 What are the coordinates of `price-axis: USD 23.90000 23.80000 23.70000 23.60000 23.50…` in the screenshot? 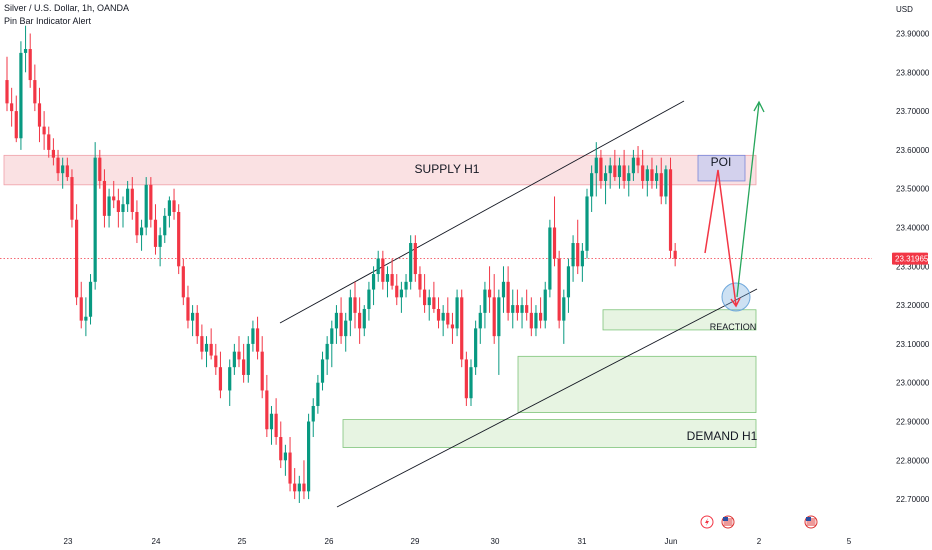 It's located at (911, 254).